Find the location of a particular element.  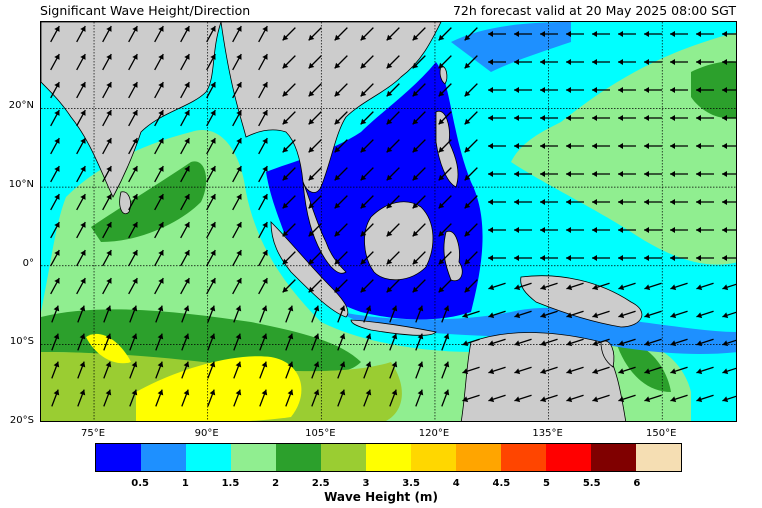

new-guinea is located at coordinates (581, 301).